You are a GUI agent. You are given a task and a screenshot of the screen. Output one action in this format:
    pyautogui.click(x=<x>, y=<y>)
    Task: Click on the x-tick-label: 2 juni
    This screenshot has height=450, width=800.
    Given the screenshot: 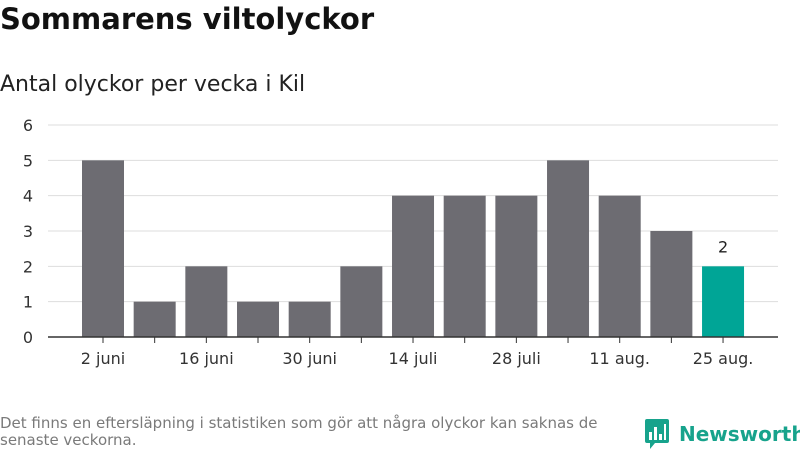 What is the action you would take?
    pyautogui.click(x=103, y=358)
    